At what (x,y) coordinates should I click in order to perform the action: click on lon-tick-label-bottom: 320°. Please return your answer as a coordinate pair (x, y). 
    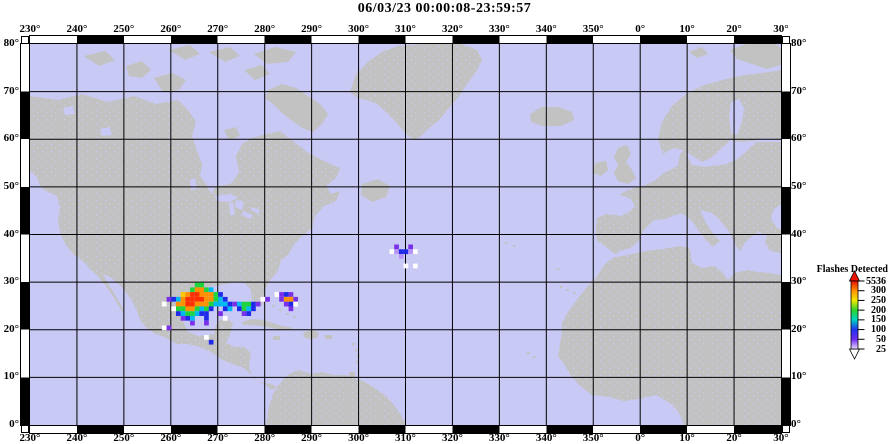
    Looking at the image, I should click on (452, 438).